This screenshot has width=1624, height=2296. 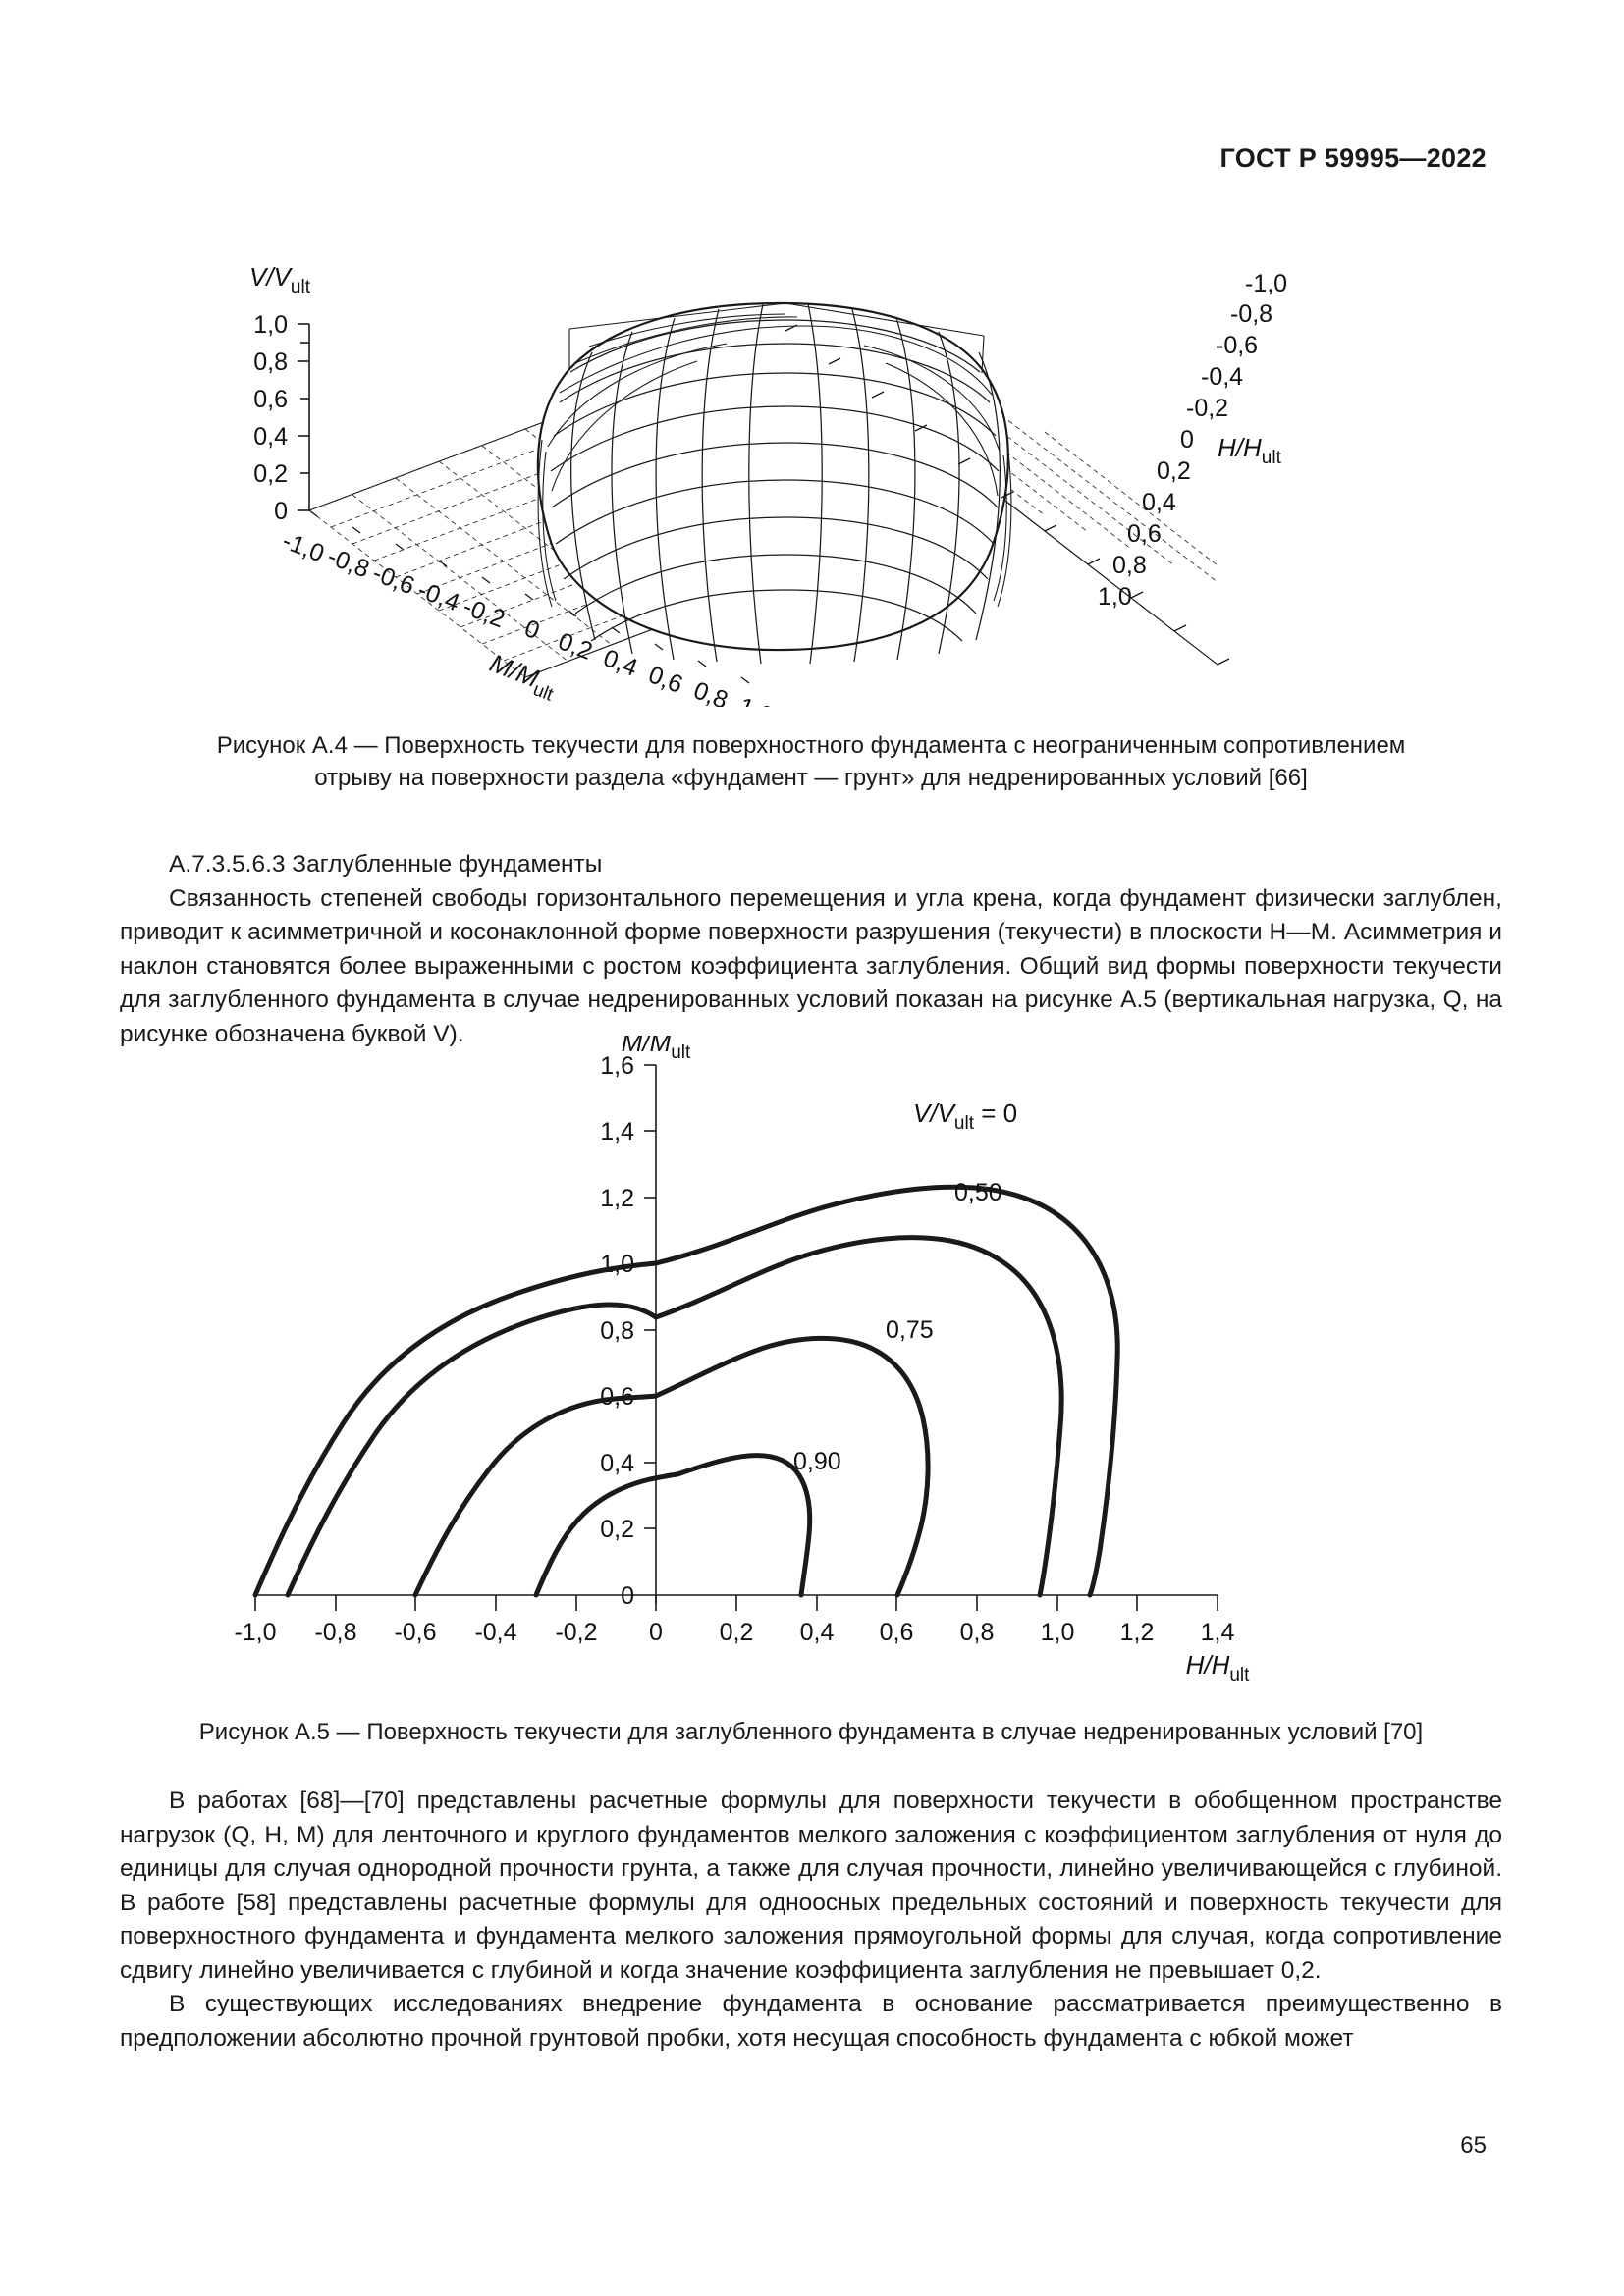 What do you see at coordinates (1144, 534) in the screenshot?
I see `axis-h-tick-9: 0,6` at bounding box center [1144, 534].